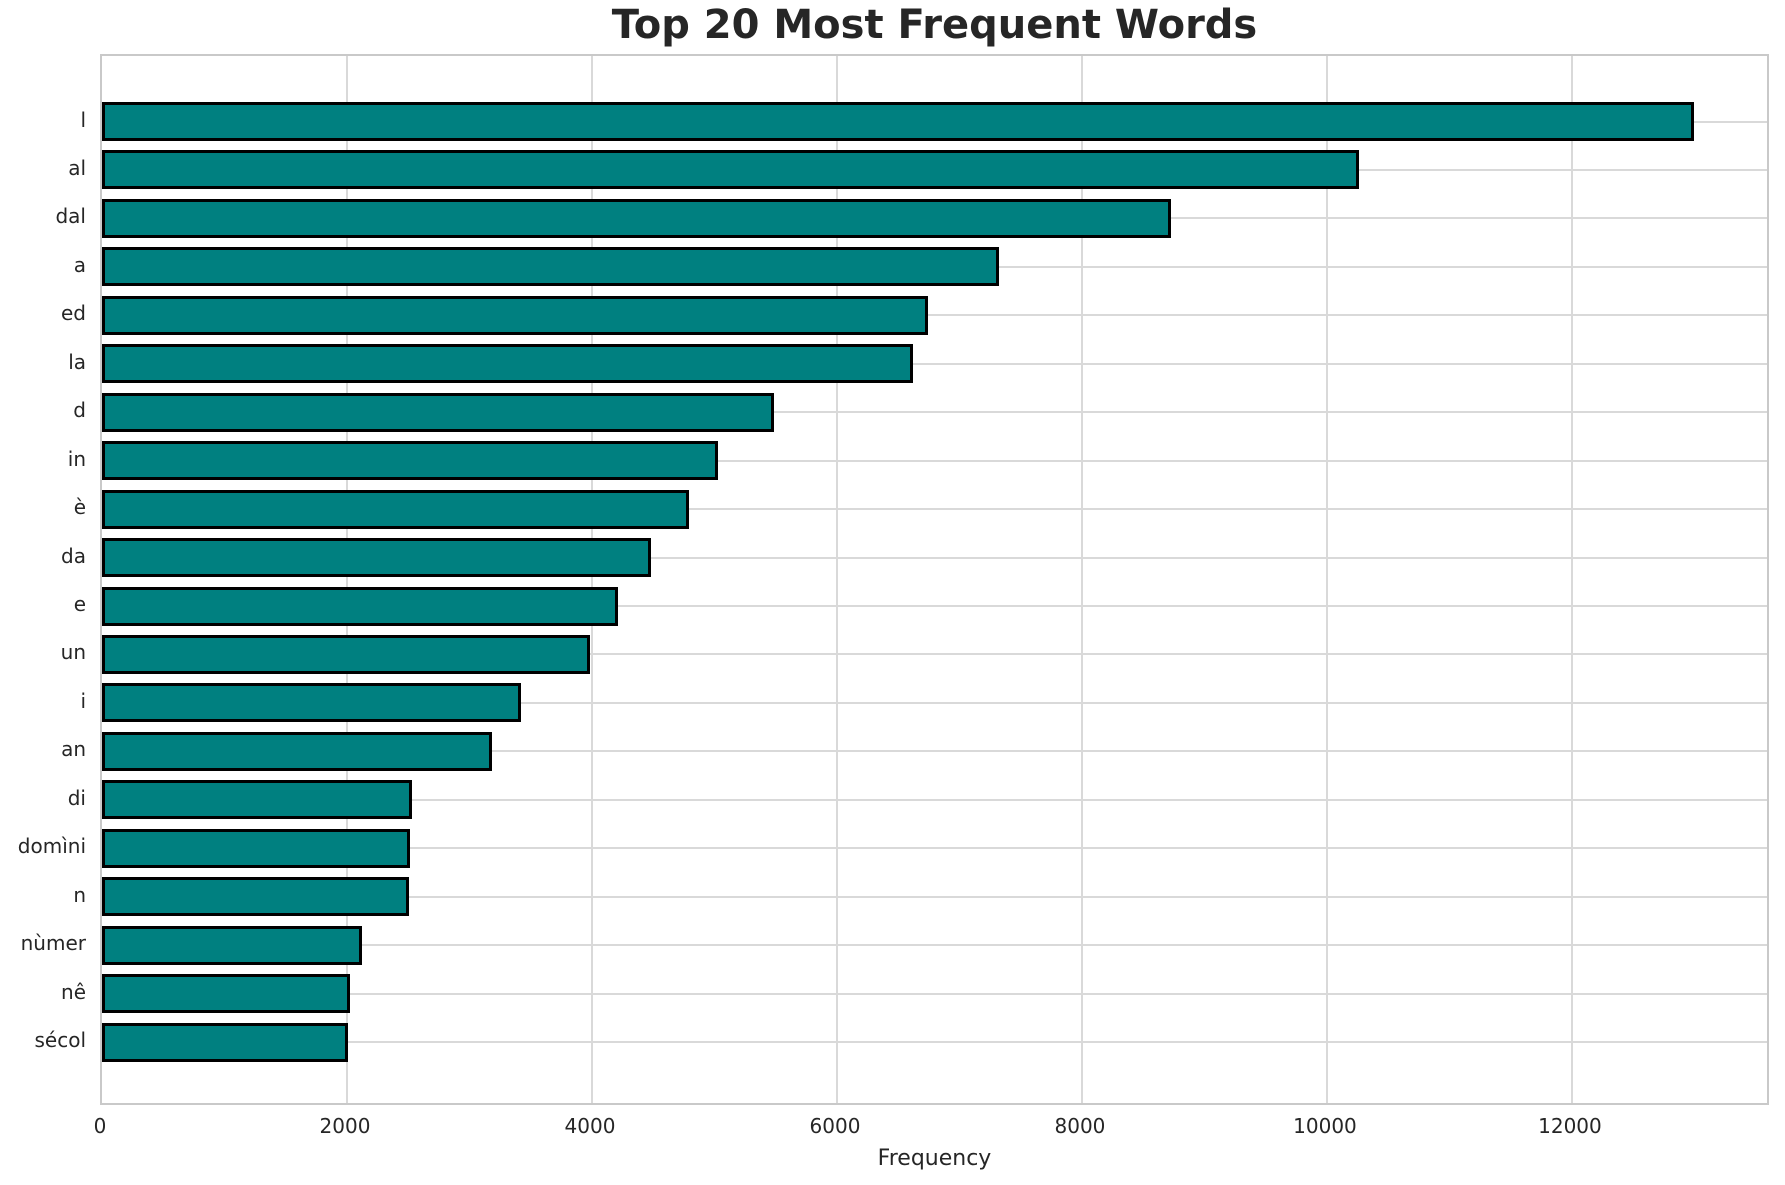  I want to click on bar-al, so click(730, 170).